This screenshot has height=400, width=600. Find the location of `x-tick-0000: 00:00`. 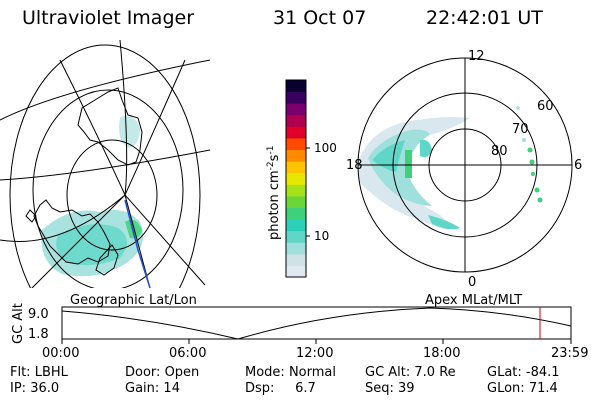

x-tick-0000: 00:00 is located at coordinates (60, 353).